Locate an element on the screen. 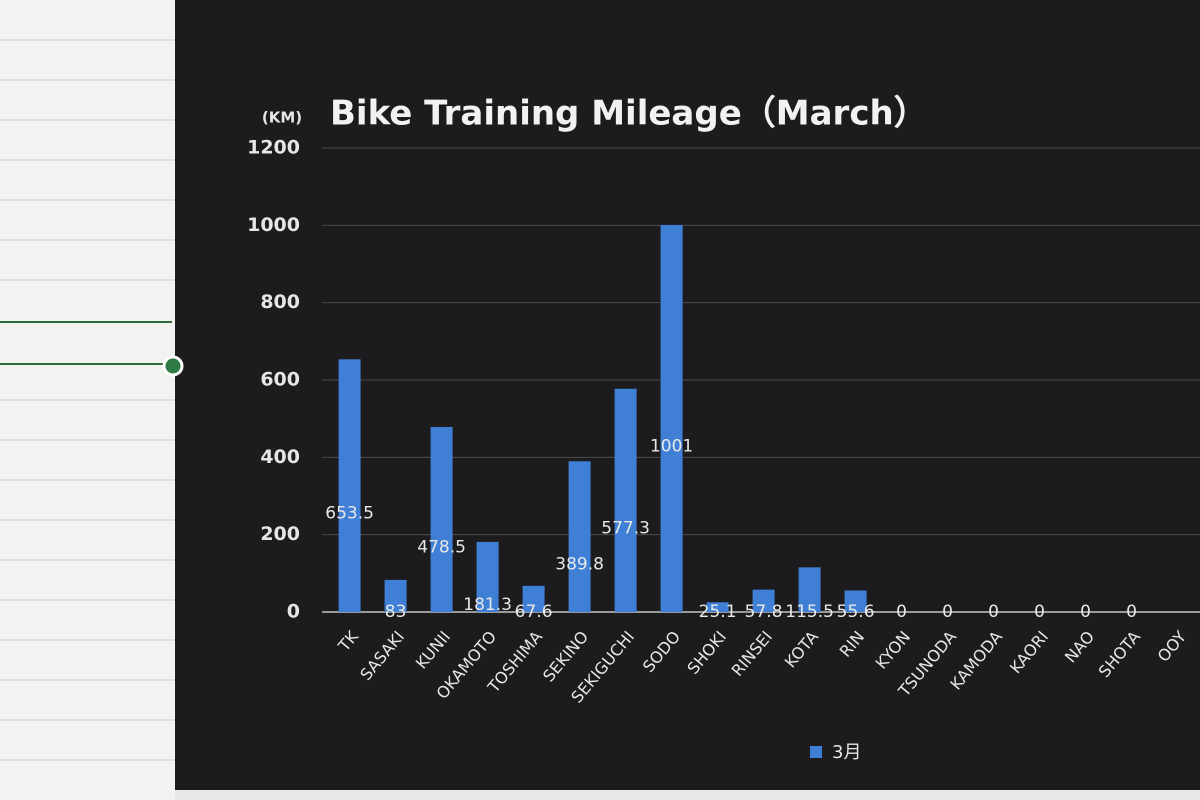  y-tick-label: 200 is located at coordinates (280, 534).